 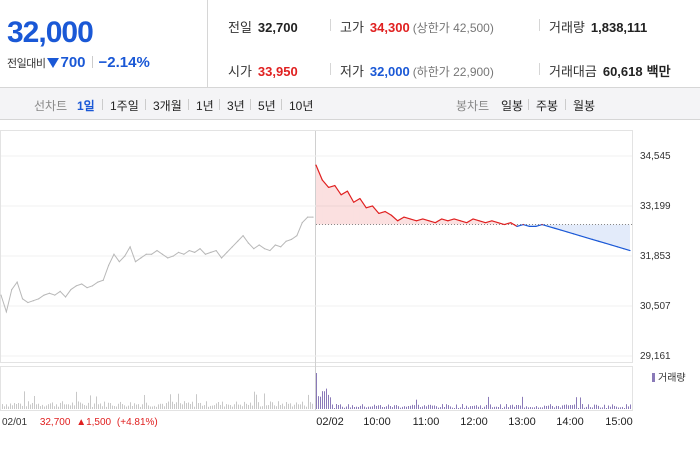 What do you see at coordinates (453, 28) in the screenshot?
I see `upper-limit: (상한가 42,500)` at bounding box center [453, 28].